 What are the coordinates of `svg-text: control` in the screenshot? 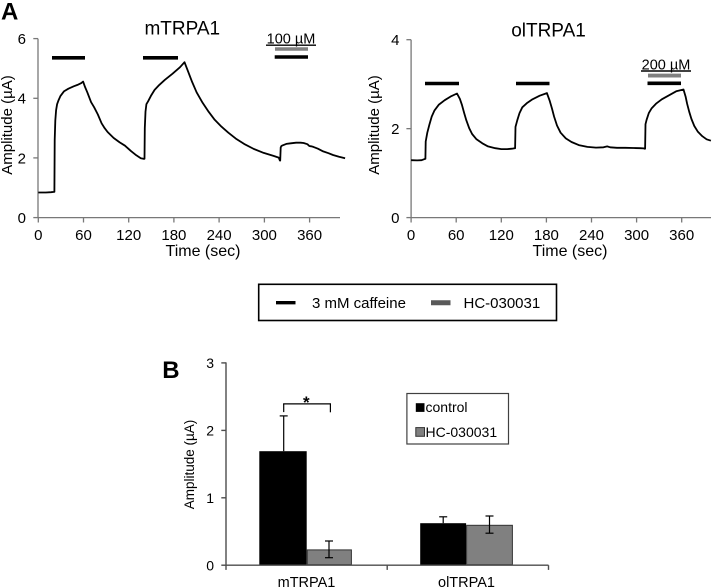 It's located at (447, 407).